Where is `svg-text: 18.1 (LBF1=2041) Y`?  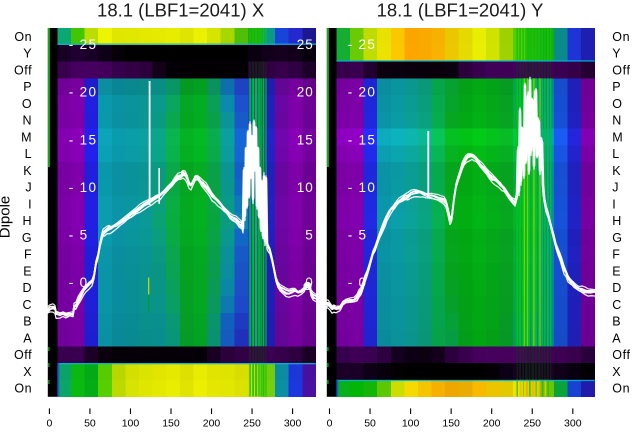 svg-text: 18.1 (LBF1=2041) Y is located at coordinates (460, 10).